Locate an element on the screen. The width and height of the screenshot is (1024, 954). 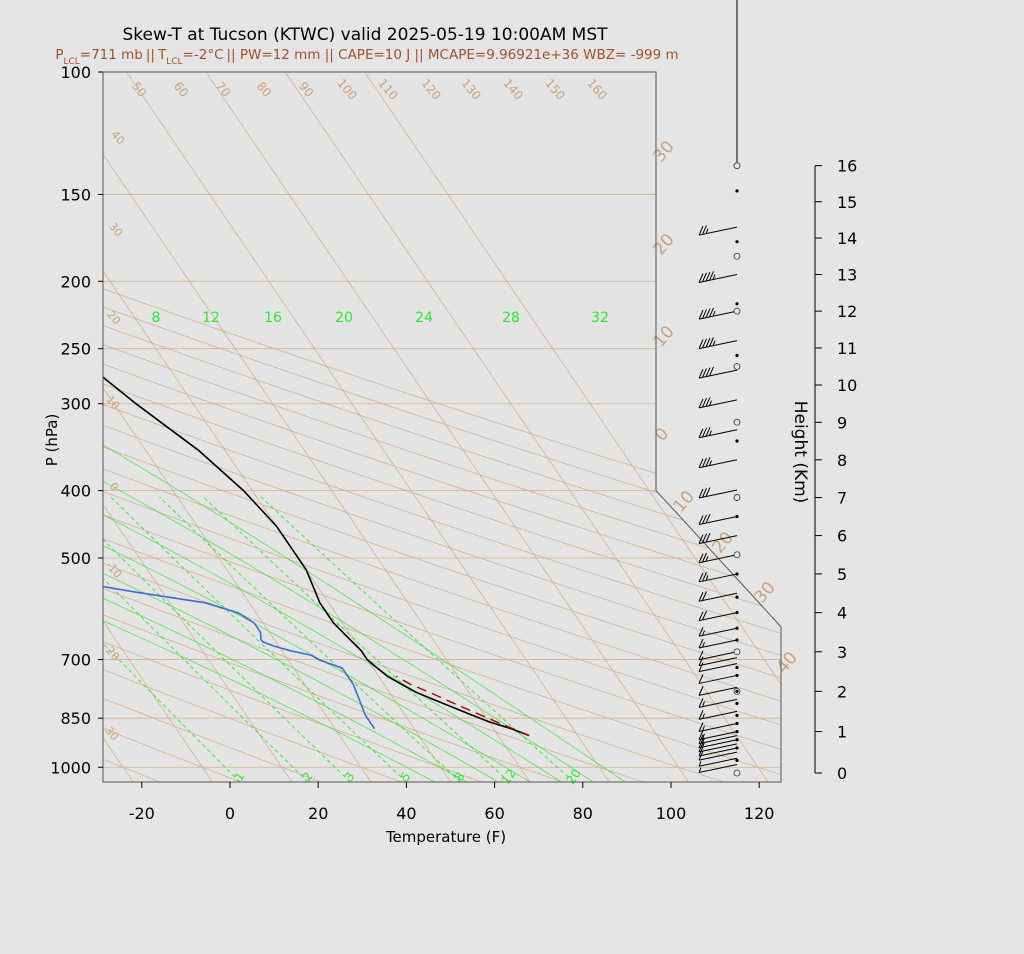
x-tick-label: 0 is located at coordinates (230, 813).